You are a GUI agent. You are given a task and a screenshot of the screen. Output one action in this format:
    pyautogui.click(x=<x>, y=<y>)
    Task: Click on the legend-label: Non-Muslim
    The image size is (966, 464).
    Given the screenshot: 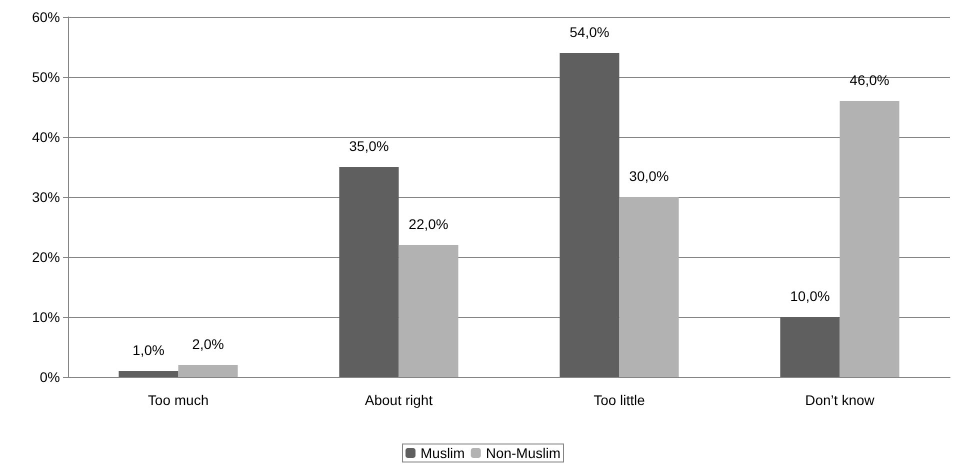 What is the action you would take?
    pyautogui.click(x=523, y=453)
    